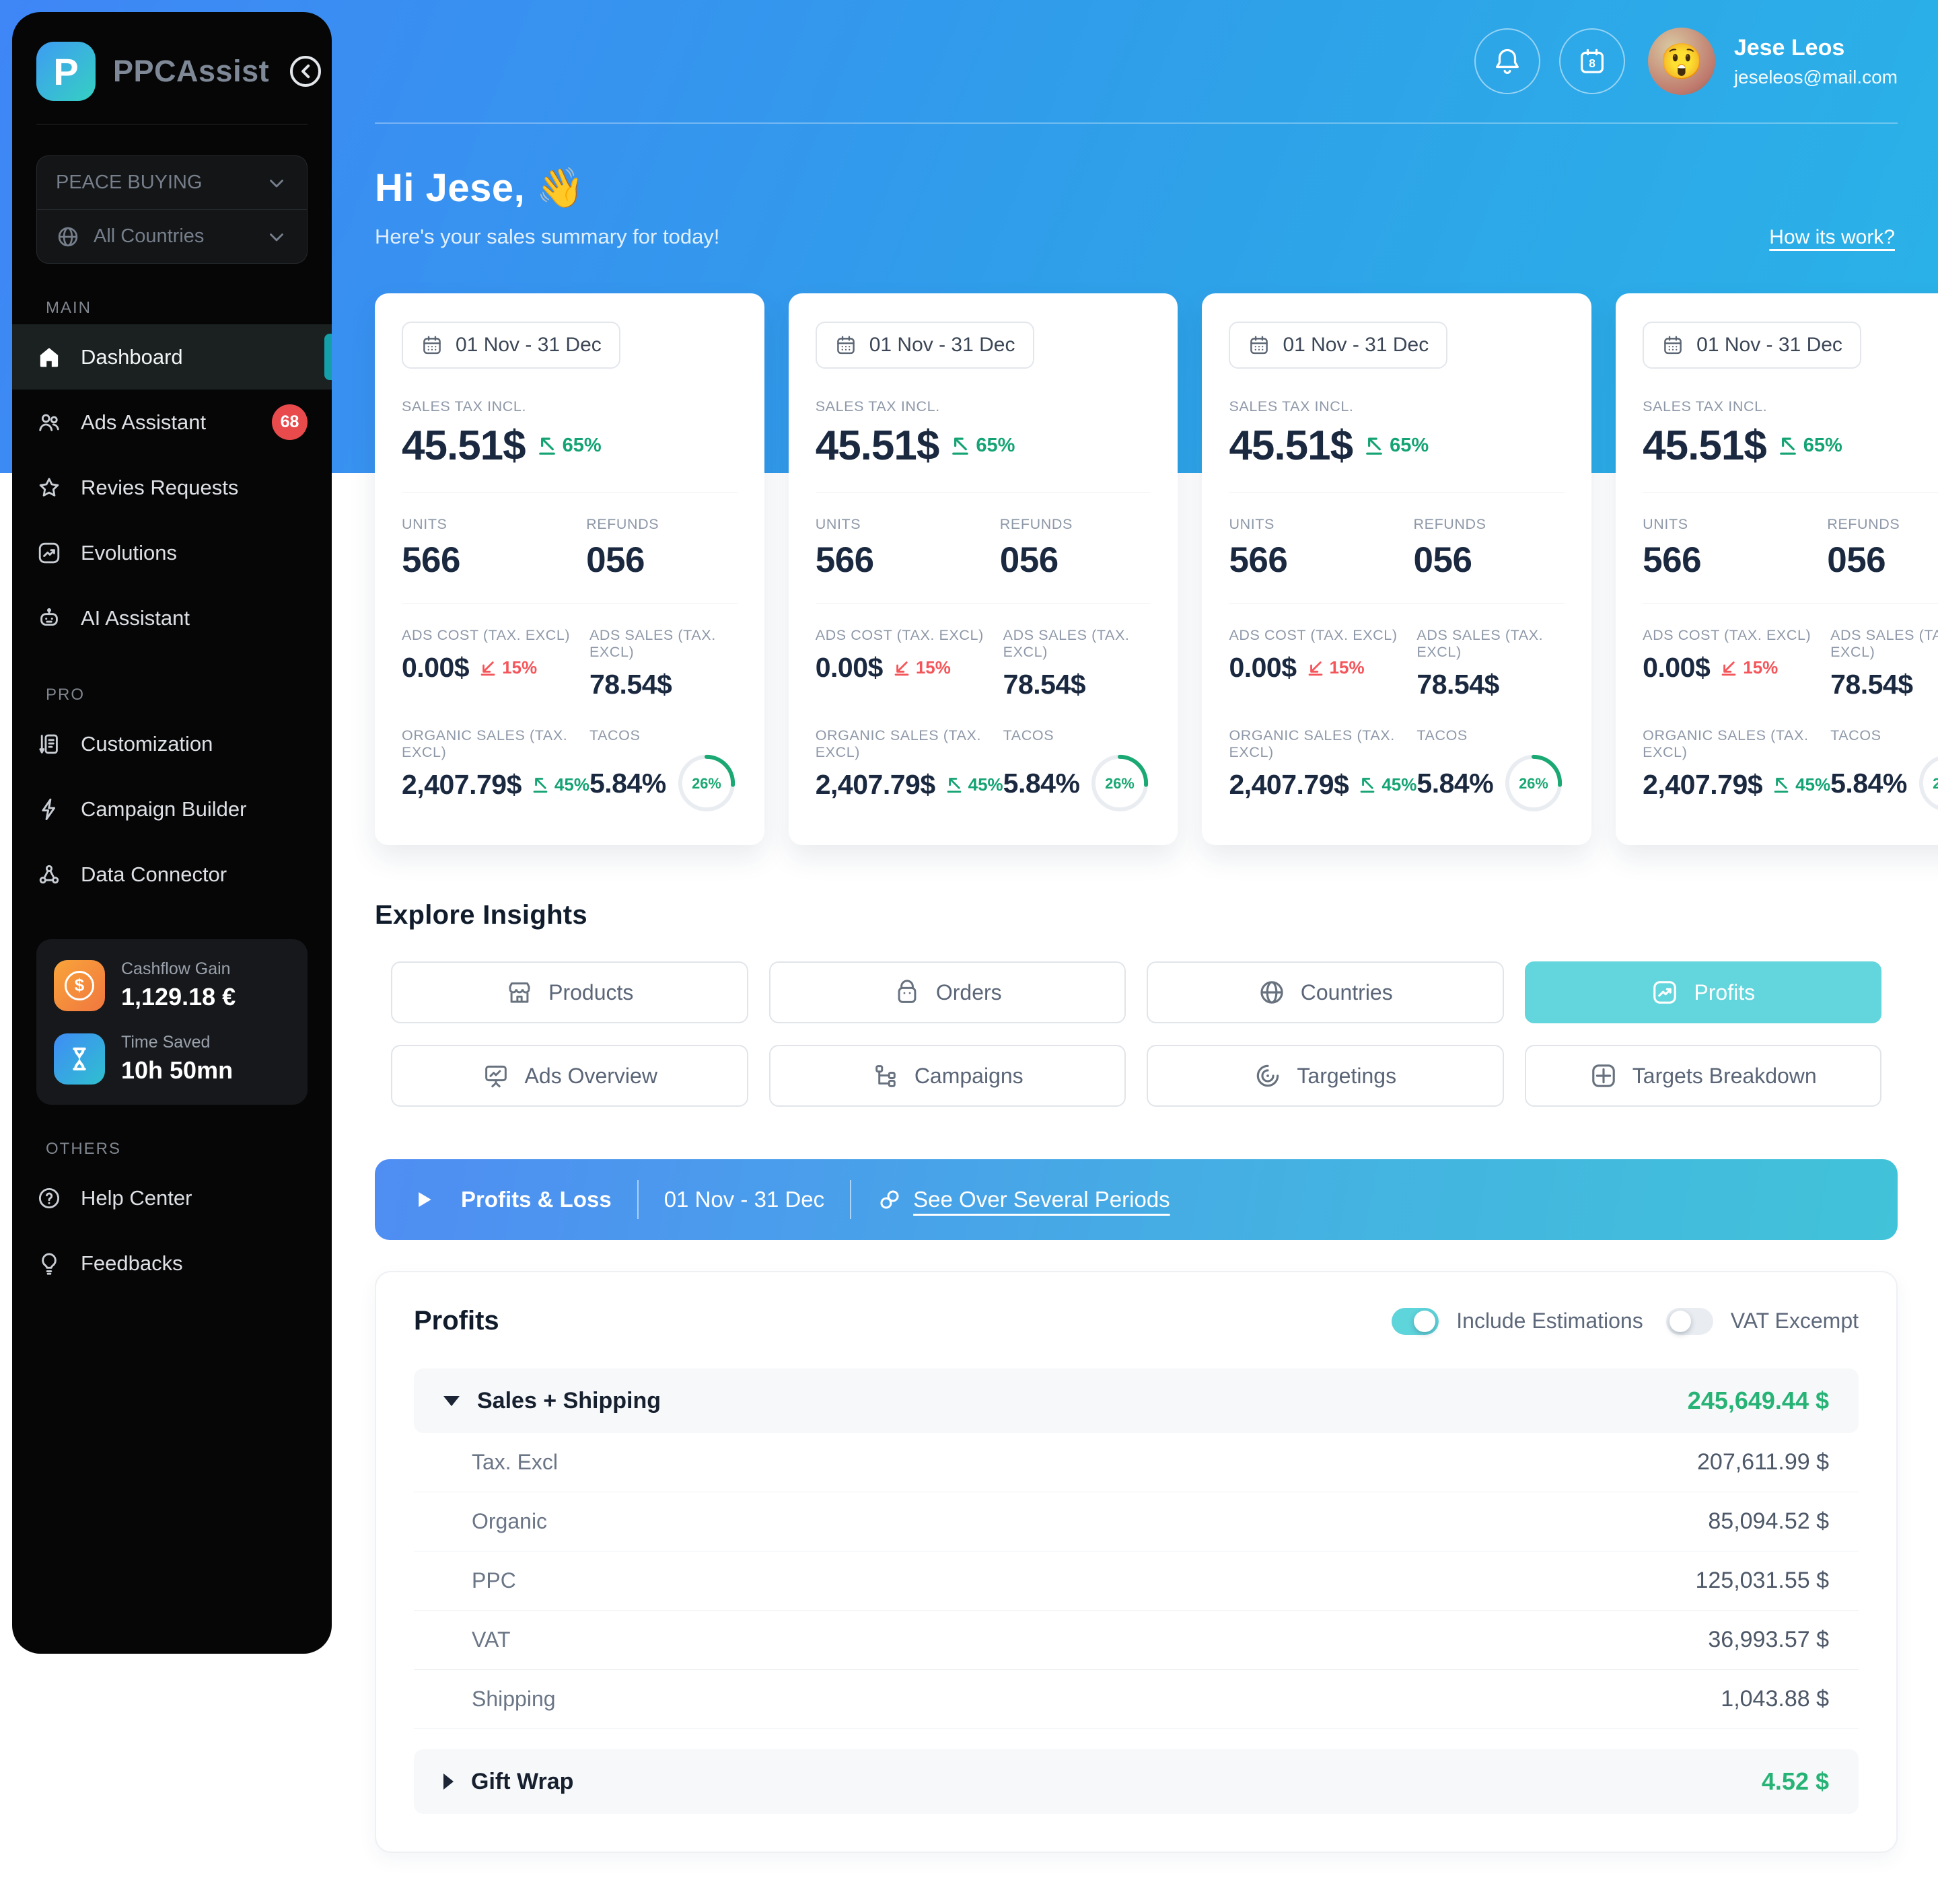 This screenshot has height=1904, width=1938. I want to click on sidebar-section-main: MAIN, so click(69, 308).